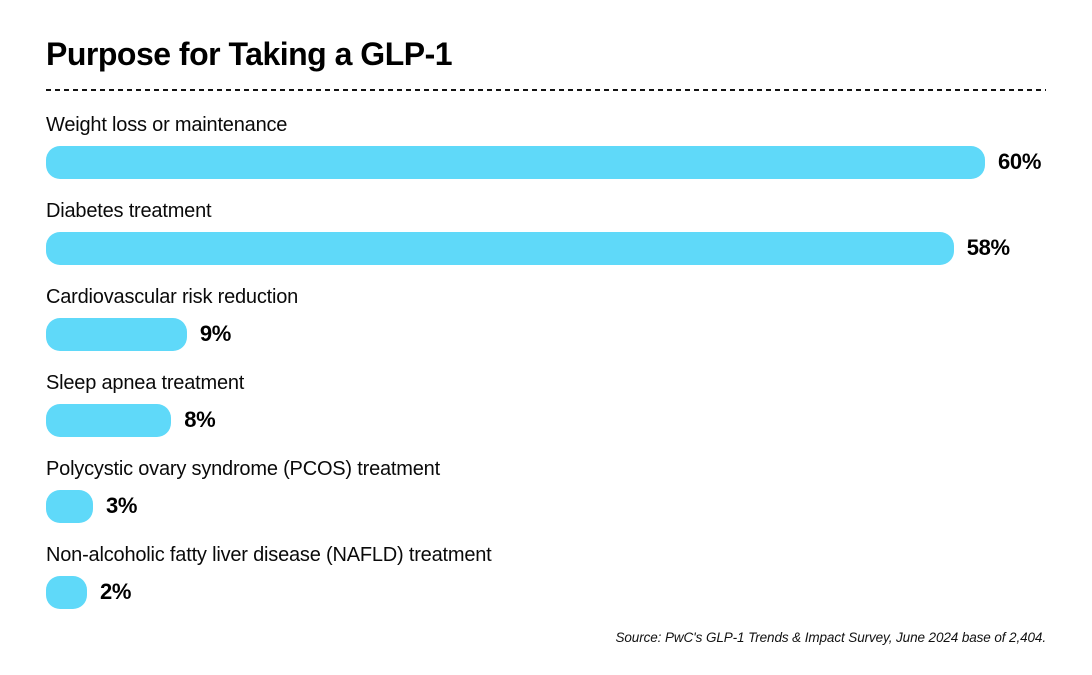  What do you see at coordinates (546, 506) in the screenshot?
I see `bar-track: 3%` at bounding box center [546, 506].